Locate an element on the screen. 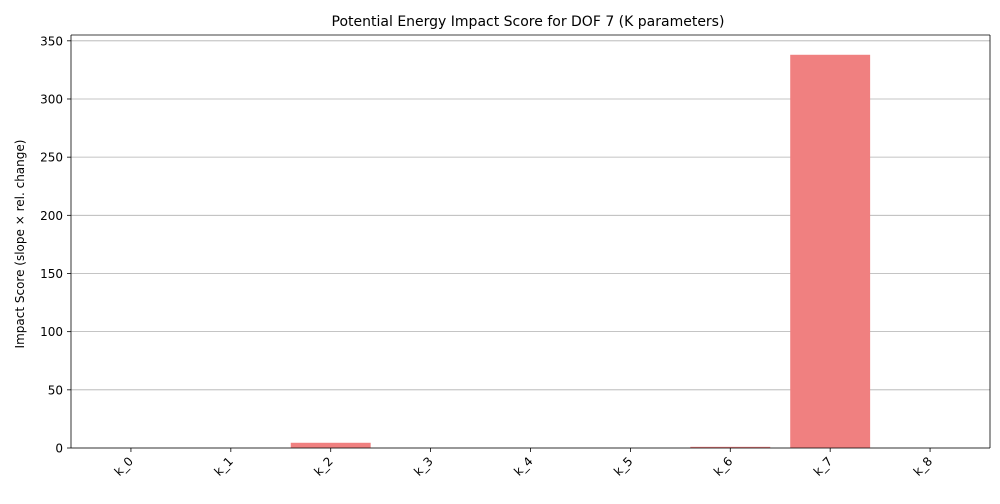 This screenshot has height=504, width=1000. y-tick-label-150: 150 is located at coordinates (51, 274).